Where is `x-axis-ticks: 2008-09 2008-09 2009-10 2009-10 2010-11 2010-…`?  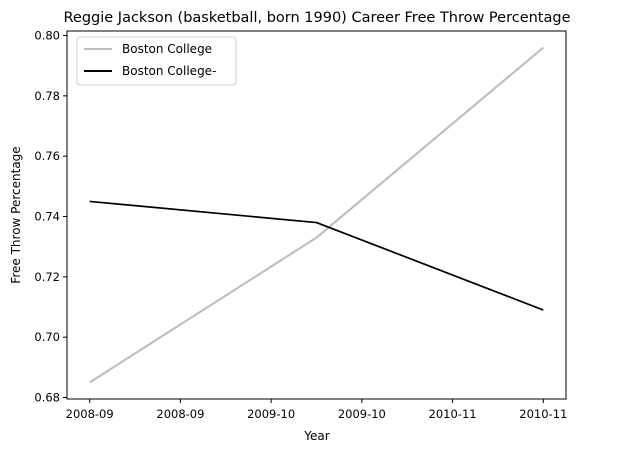
x-axis-ticks: 2008-09 2008-09 2009-10 2009-10 2010-11 2010-… is located at coordinates (316, 410).